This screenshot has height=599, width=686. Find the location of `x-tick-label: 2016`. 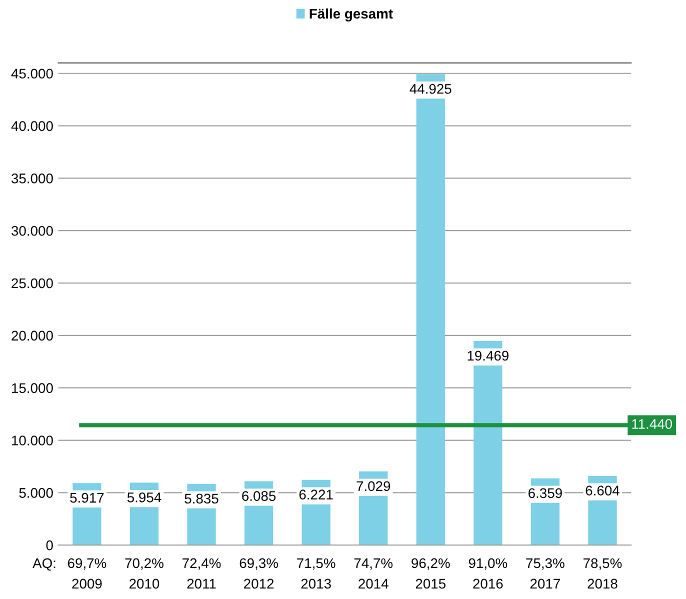

x-tick-label: 2016 is located at coordinates (488, 583).